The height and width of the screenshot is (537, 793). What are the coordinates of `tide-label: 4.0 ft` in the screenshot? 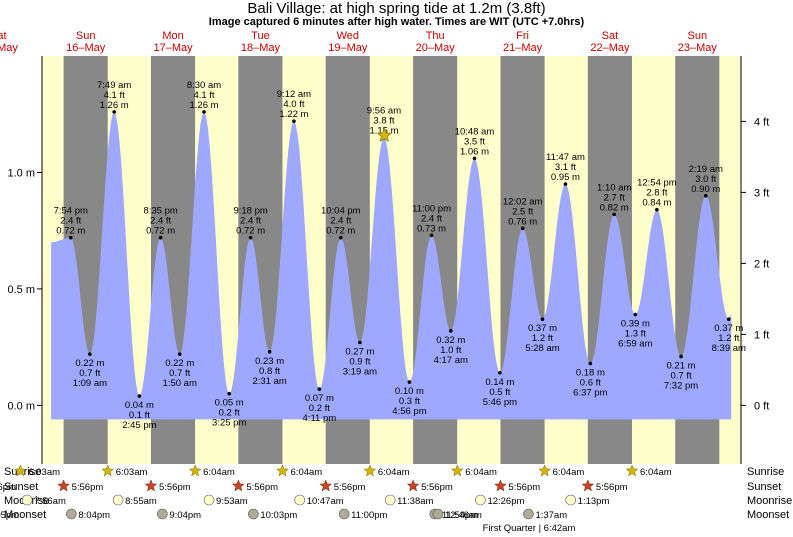 It's located at (293, 104).